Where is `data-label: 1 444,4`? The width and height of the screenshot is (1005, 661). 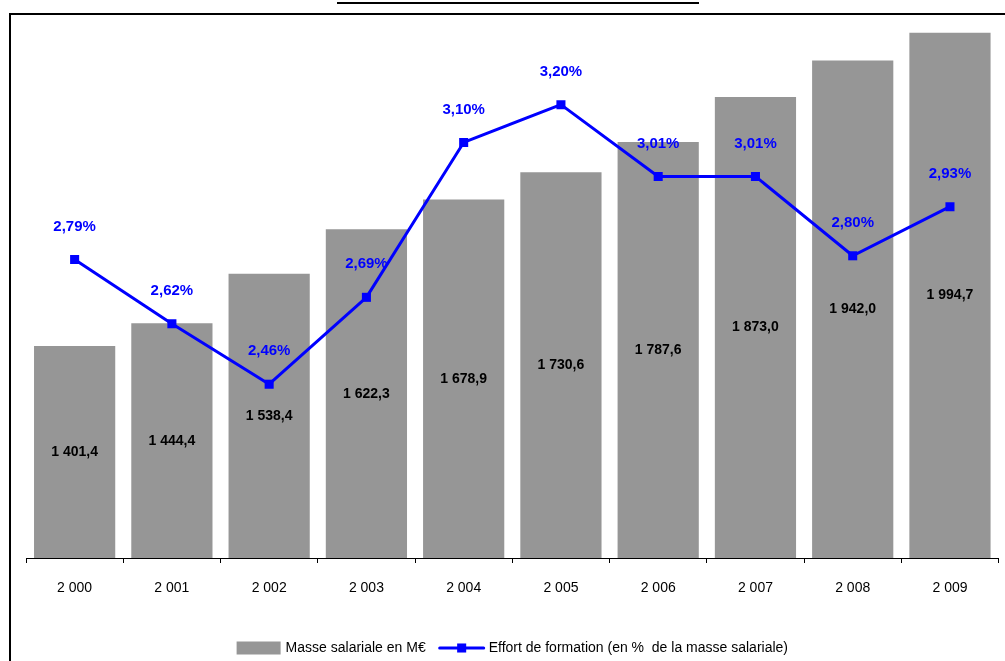
data-label: 1 444,4 is located at coordinates (172, 439).